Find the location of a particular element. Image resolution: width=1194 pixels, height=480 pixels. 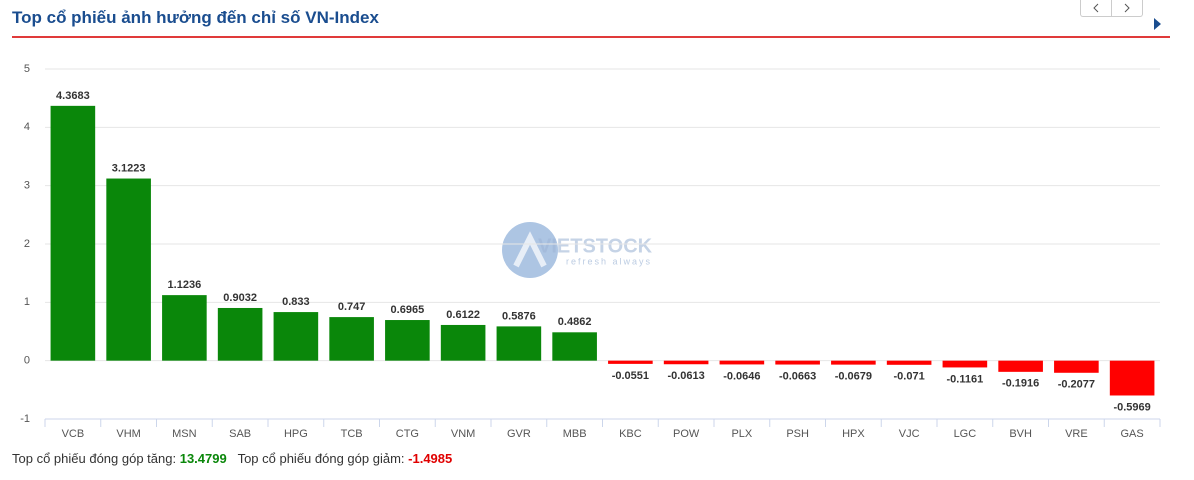

expand-arrow is located at coordinates (1157, 24).